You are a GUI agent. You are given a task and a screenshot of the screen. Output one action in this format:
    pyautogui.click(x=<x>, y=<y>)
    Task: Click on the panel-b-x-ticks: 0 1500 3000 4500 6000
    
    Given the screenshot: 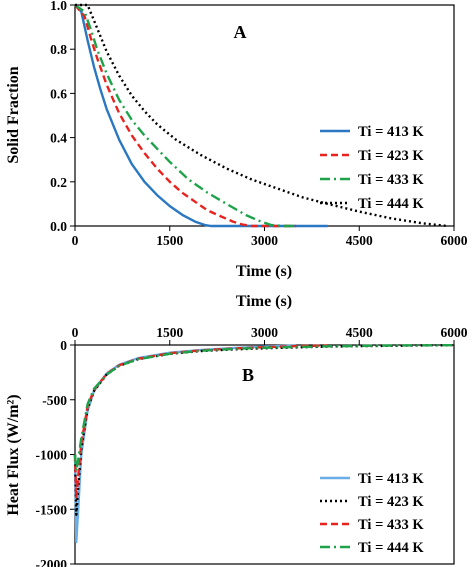 What is the action you would take?
    pyautogui.click(x=270, y=335)
    